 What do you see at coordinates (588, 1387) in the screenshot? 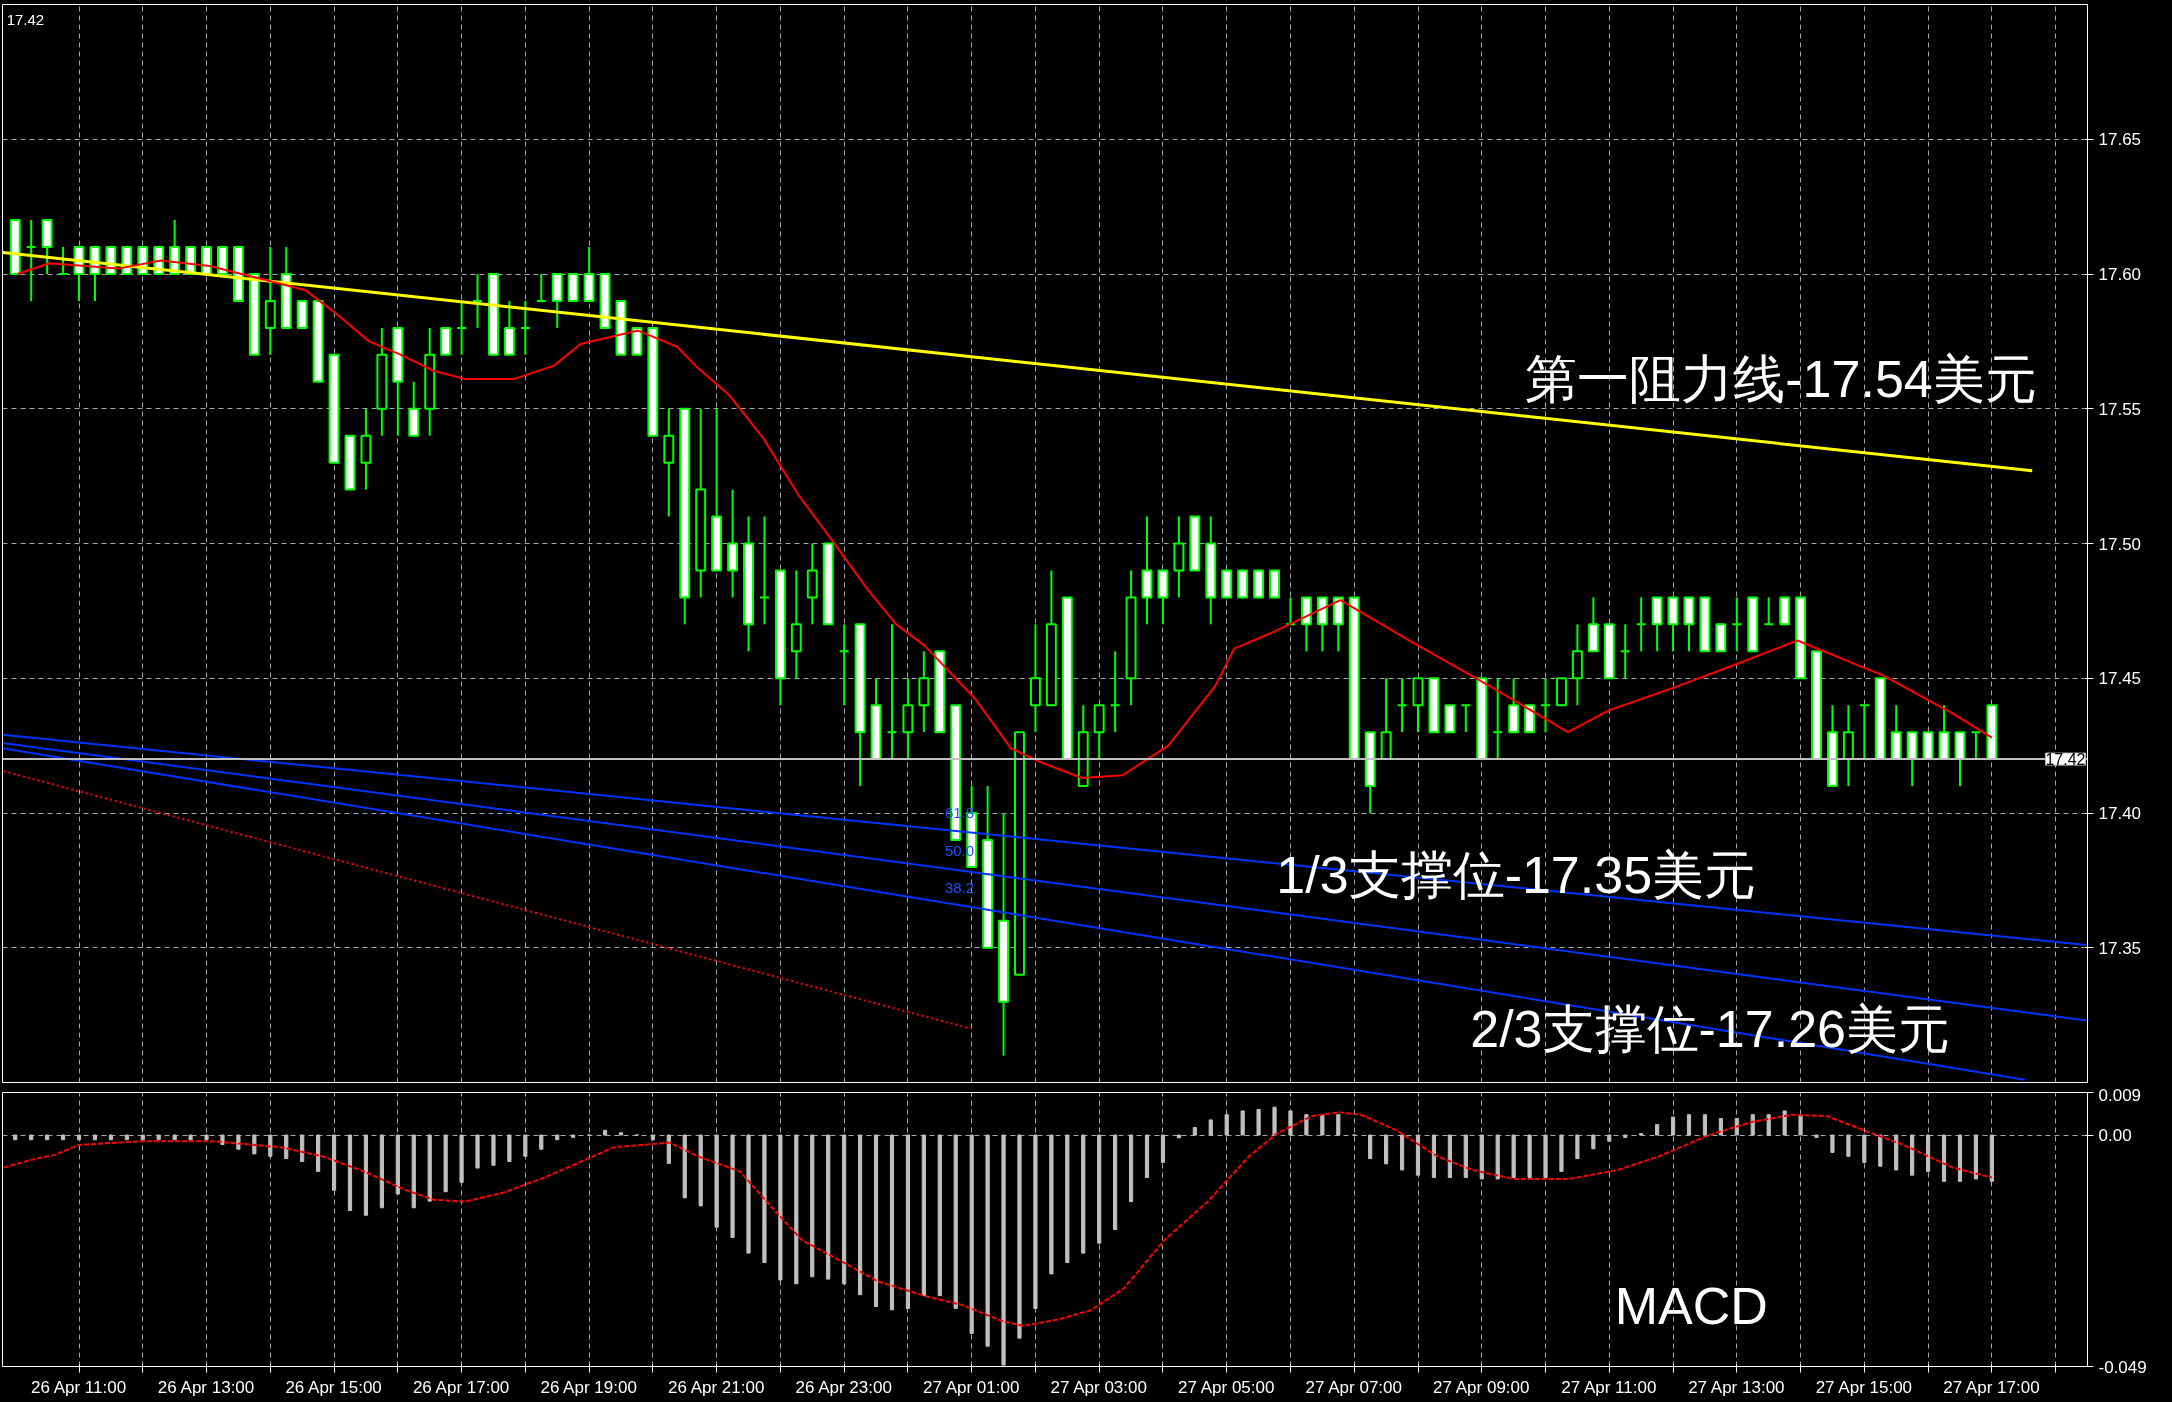
I see `x-tick-label: 26 Apr 19:00` at bounding box center [588, 1387].